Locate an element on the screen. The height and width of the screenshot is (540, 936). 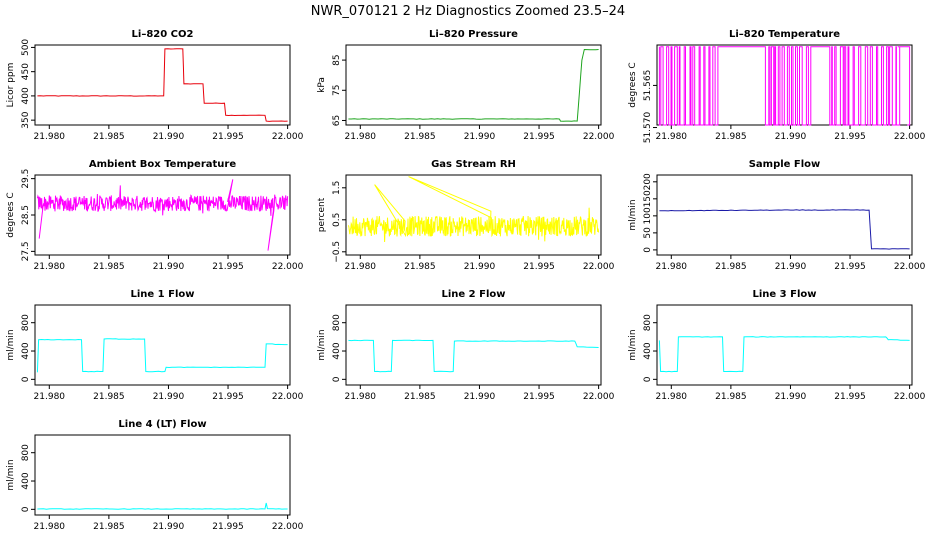
panel-title: Gas Stream RH is located at coordinates (473, 164).